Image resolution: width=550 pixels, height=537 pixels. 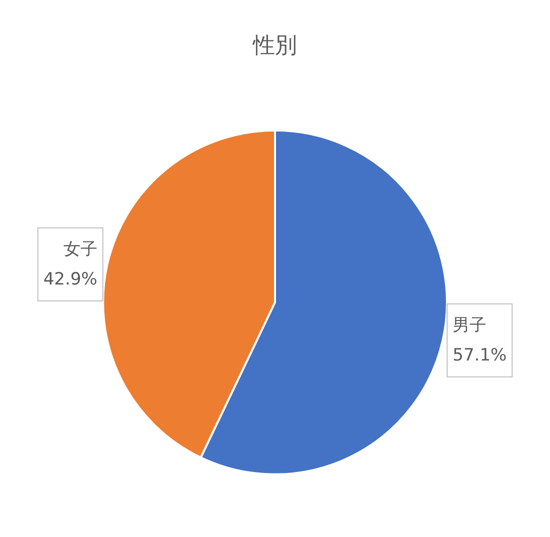 What do you see at coordinates (80, 249) in the screenshot?
I see `slice-label: 女子` at bounding box center [80, 249].